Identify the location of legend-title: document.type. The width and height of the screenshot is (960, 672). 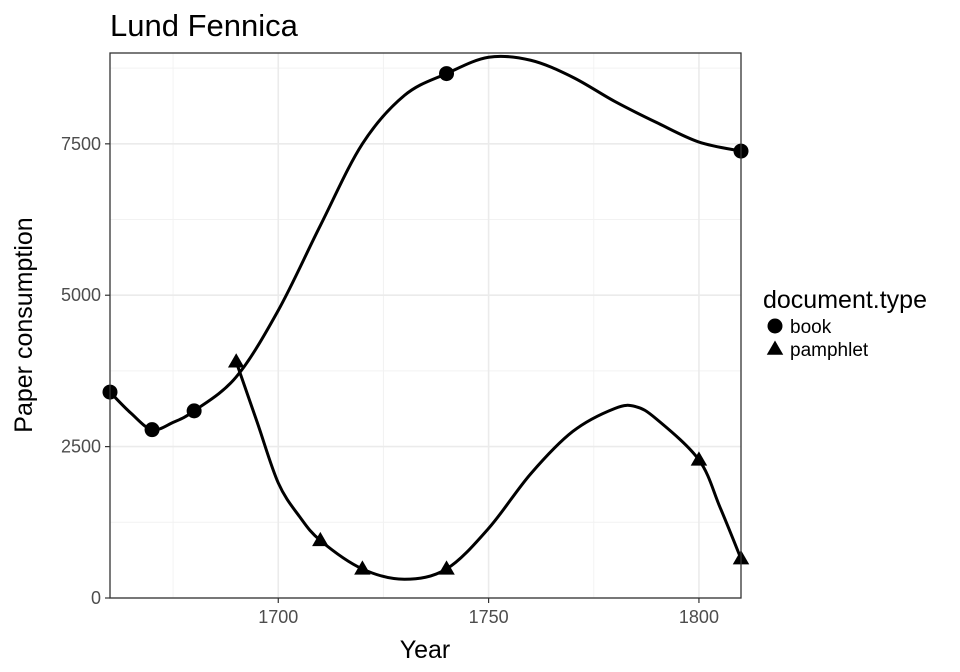
(845, 300).